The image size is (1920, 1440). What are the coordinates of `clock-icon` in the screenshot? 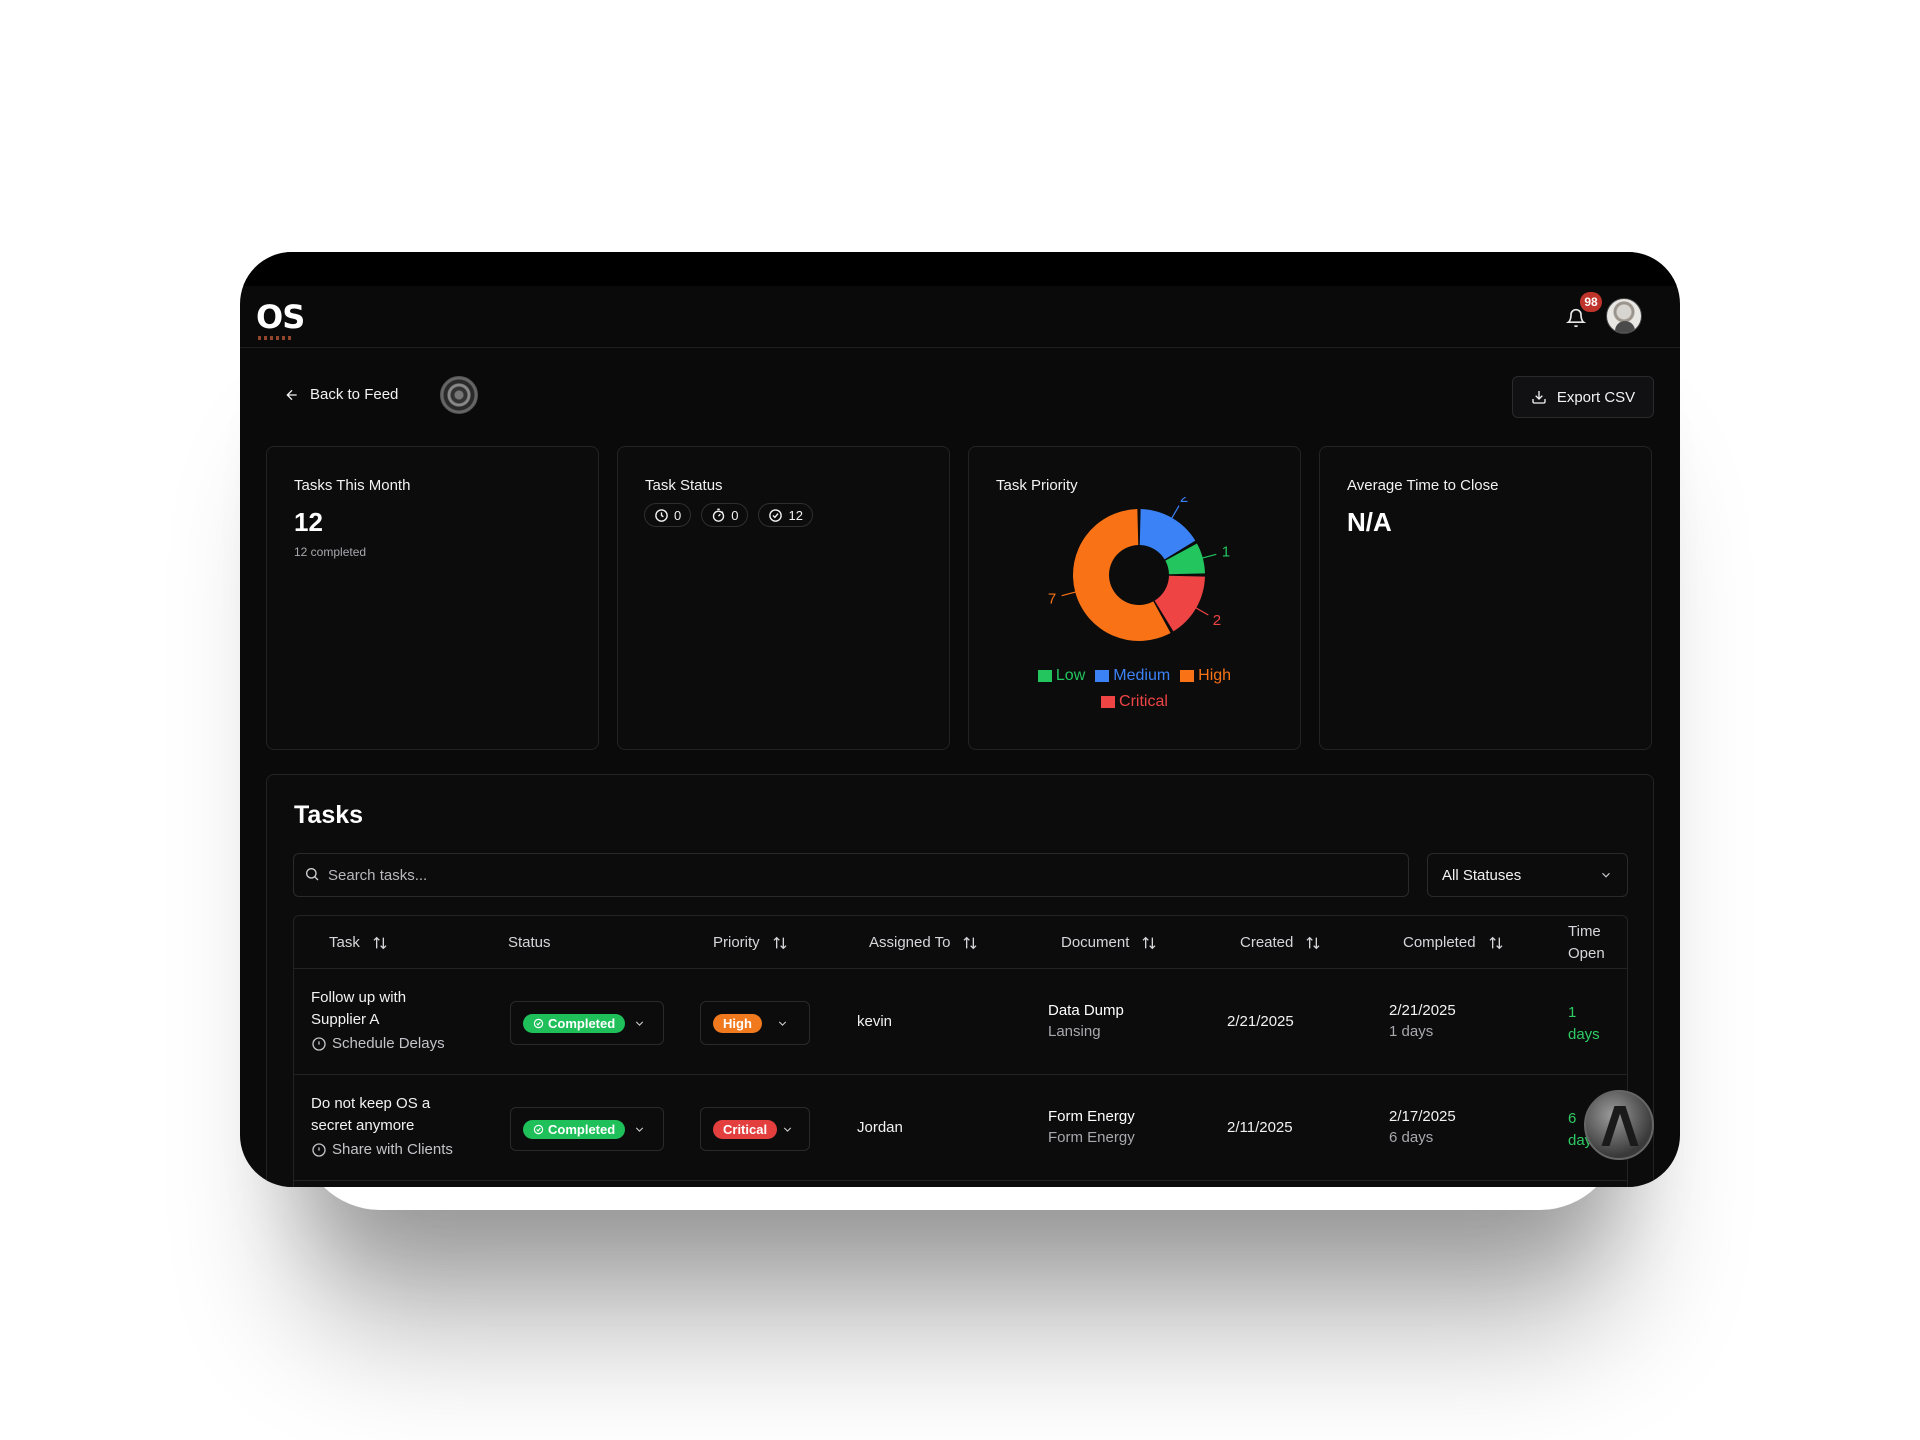 It's located at (661, 515).